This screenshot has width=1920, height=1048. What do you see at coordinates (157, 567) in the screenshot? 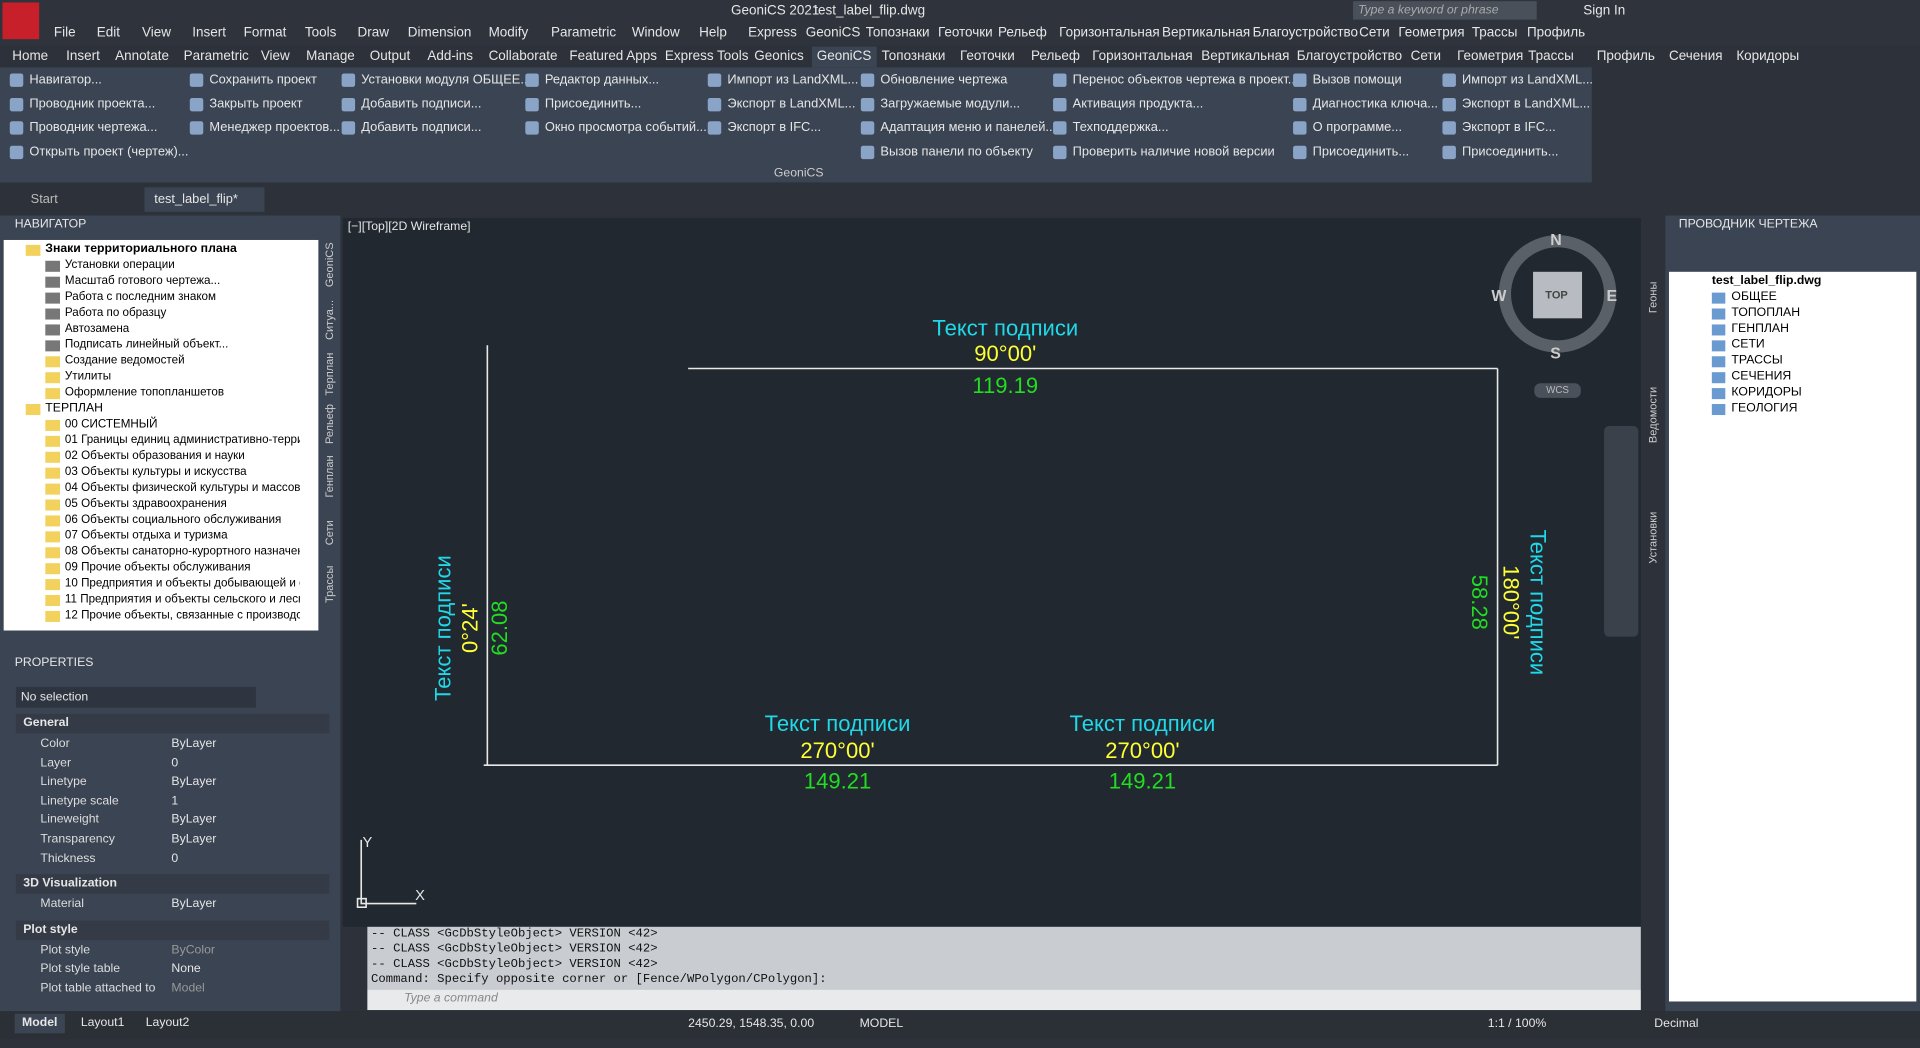
I see `tree-node: 09 Прочие объекты обслуживания` at bounding box center [157, 567].